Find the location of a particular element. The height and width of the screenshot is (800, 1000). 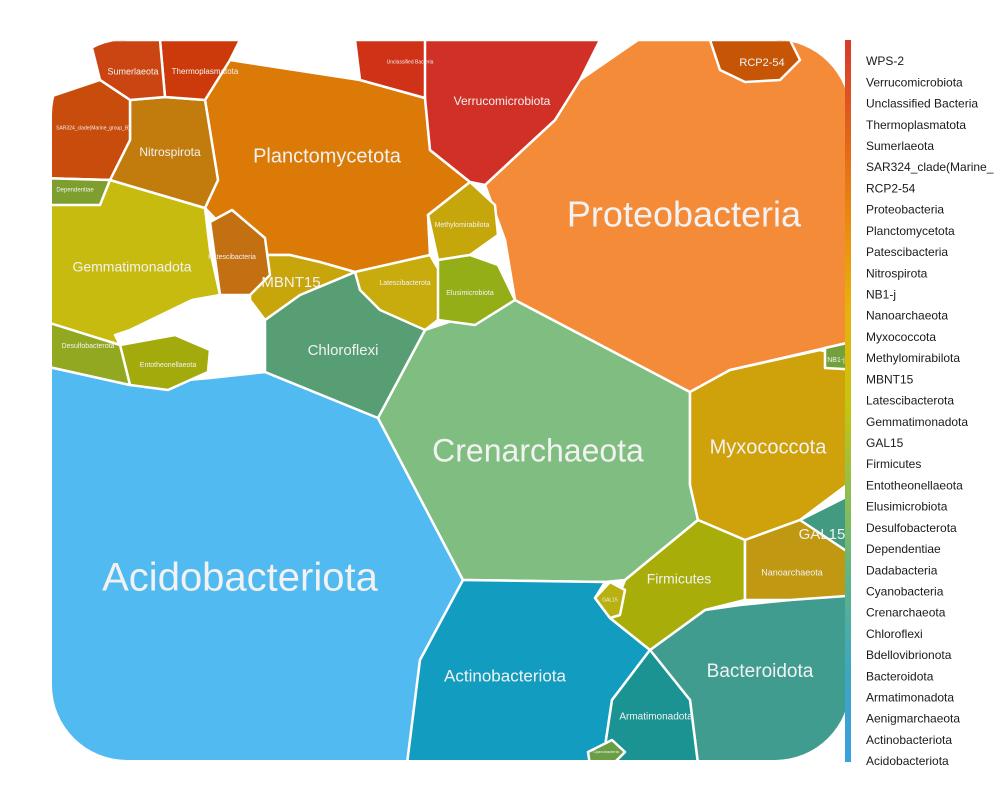

cell-label-rcp2-54: RCP2-54 is located at coordinates (761, 63).